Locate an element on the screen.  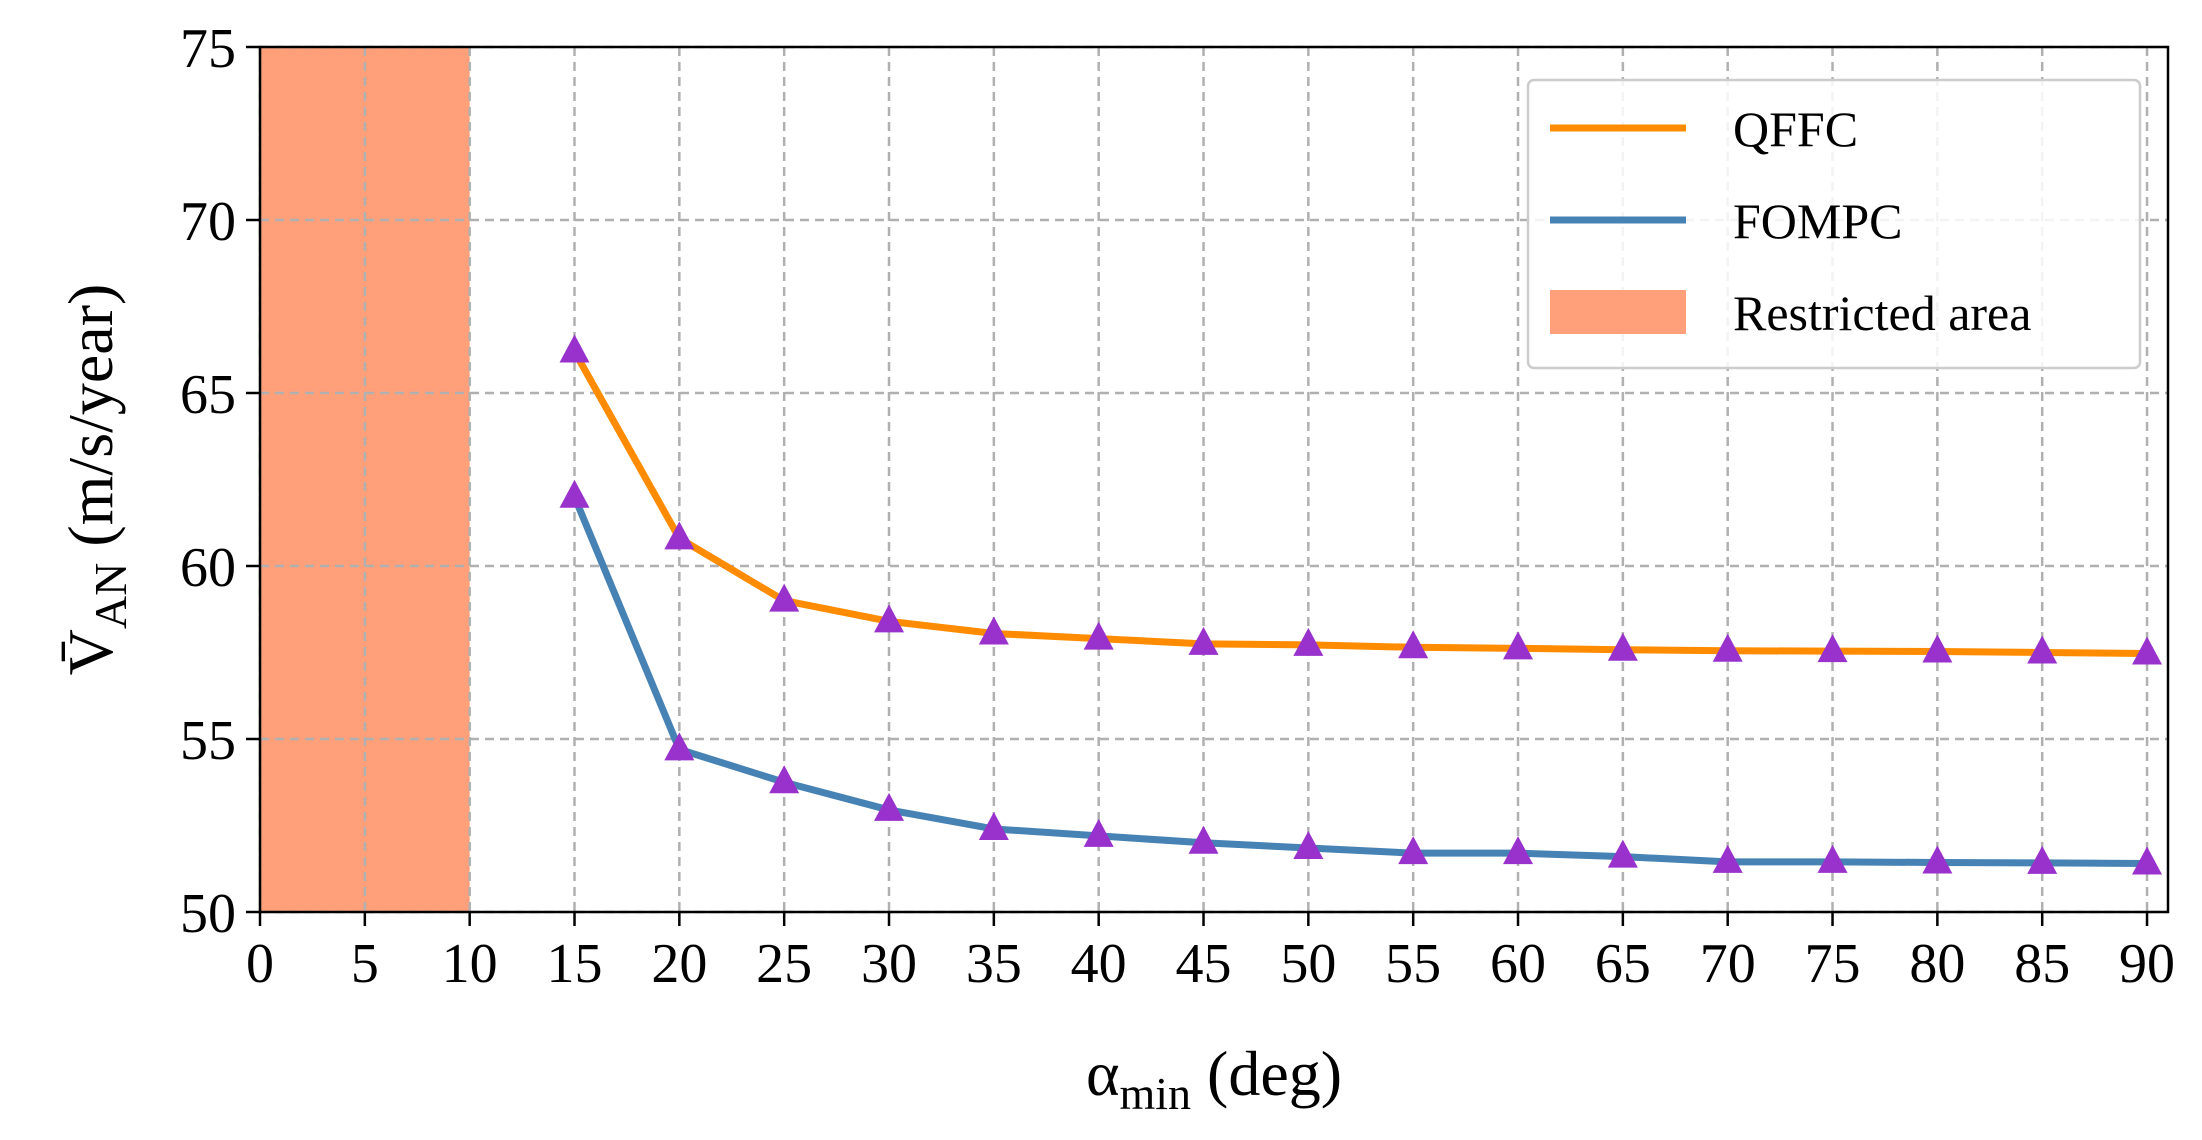
x-tick-label: 80 is located at coordinates (1937, 964).